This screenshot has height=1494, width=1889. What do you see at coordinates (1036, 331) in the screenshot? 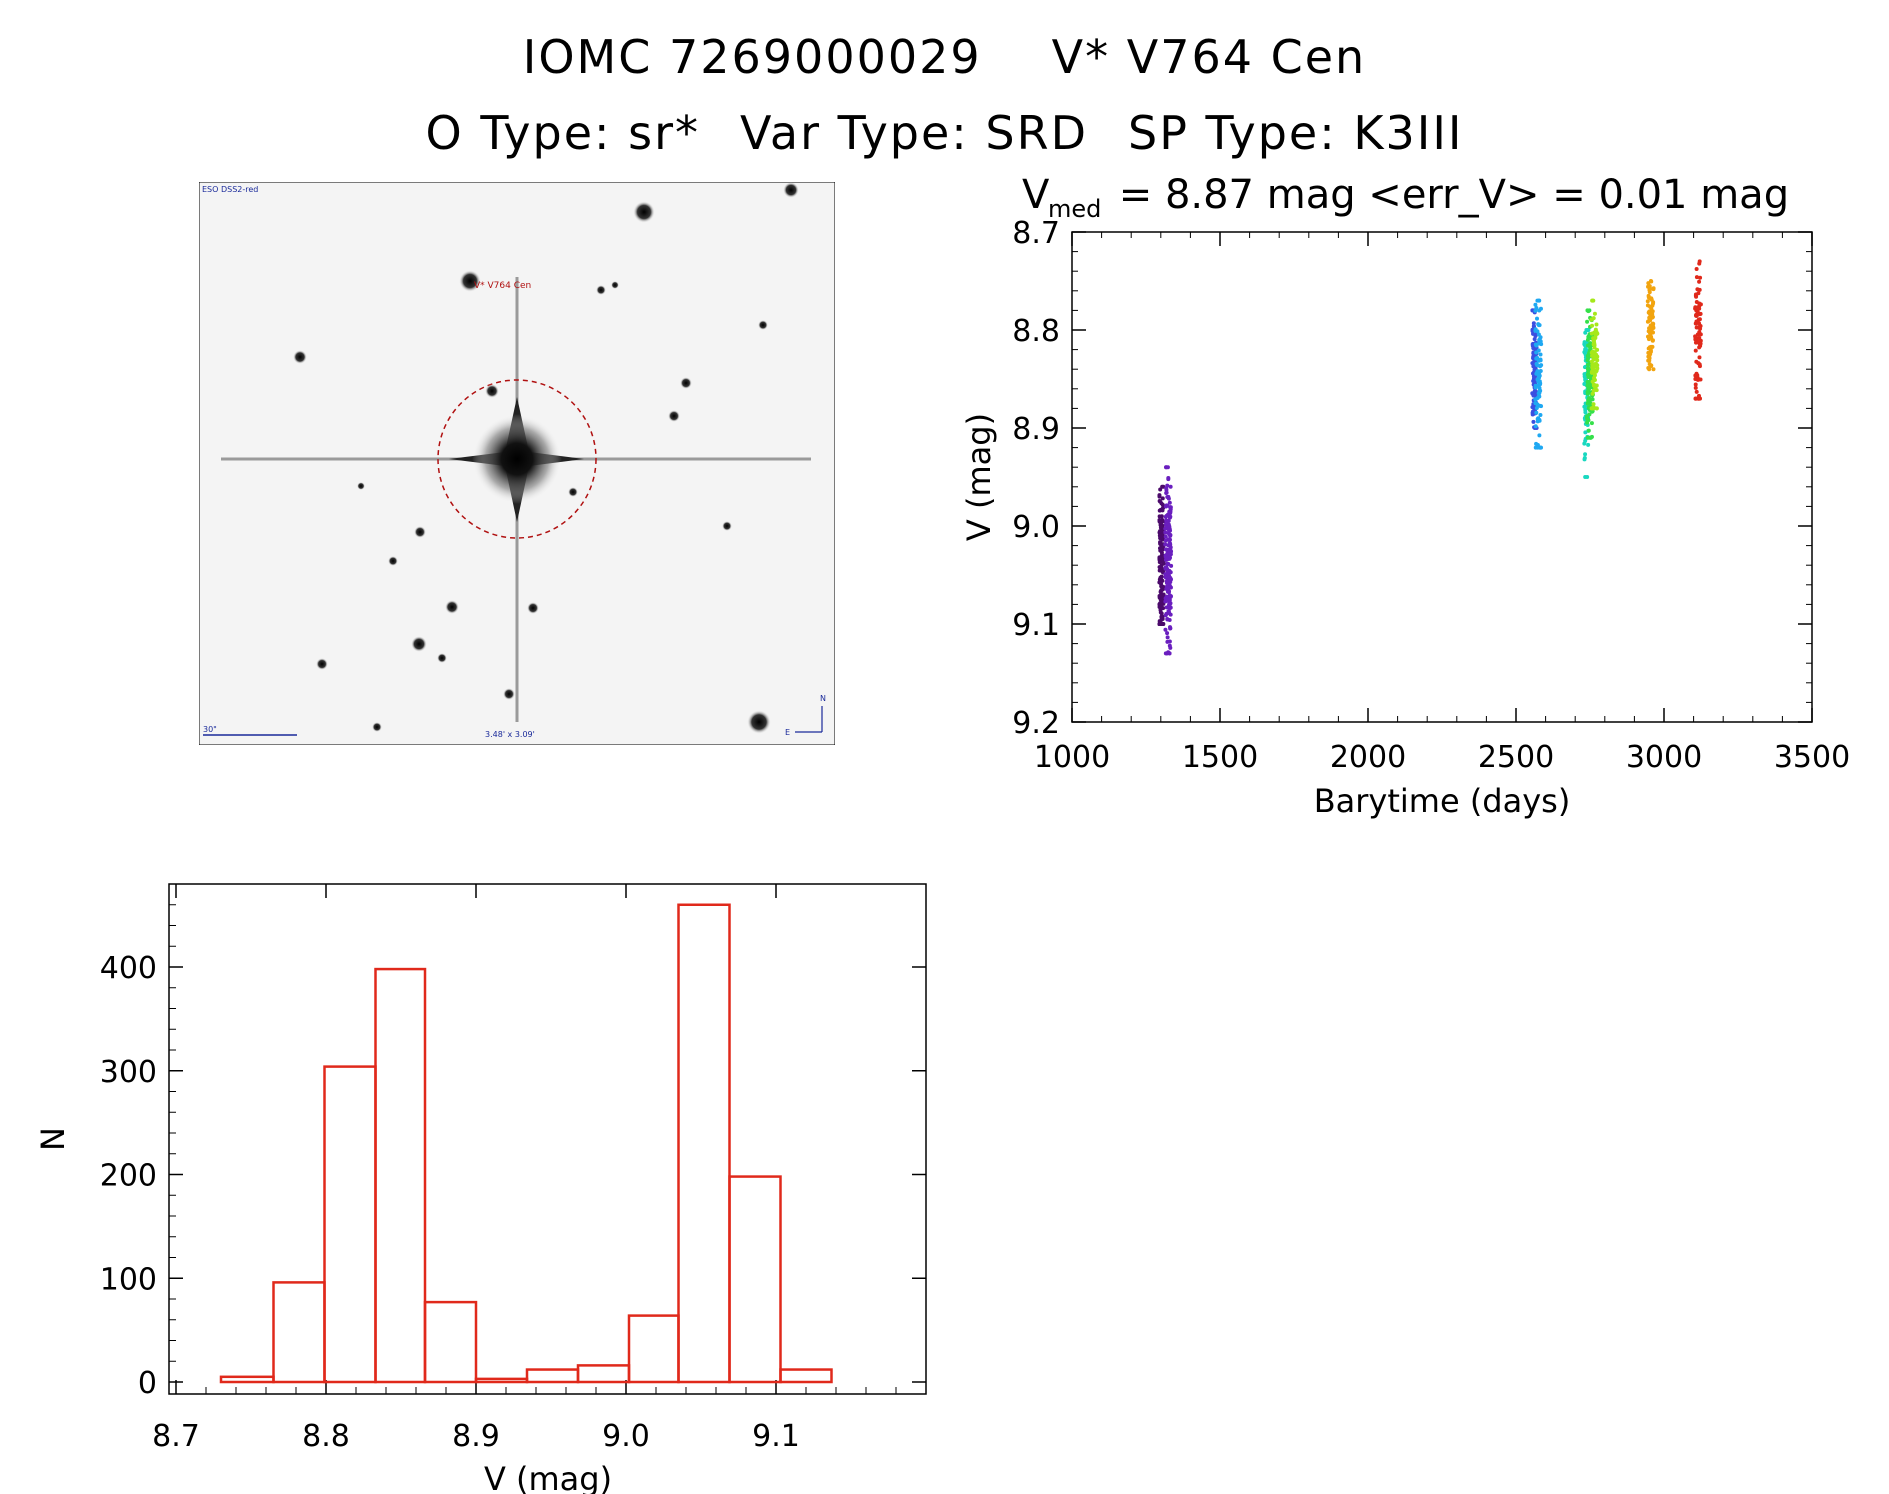
I see `lc-ytick-label: 8.8` at bounding box center [1036, 331].